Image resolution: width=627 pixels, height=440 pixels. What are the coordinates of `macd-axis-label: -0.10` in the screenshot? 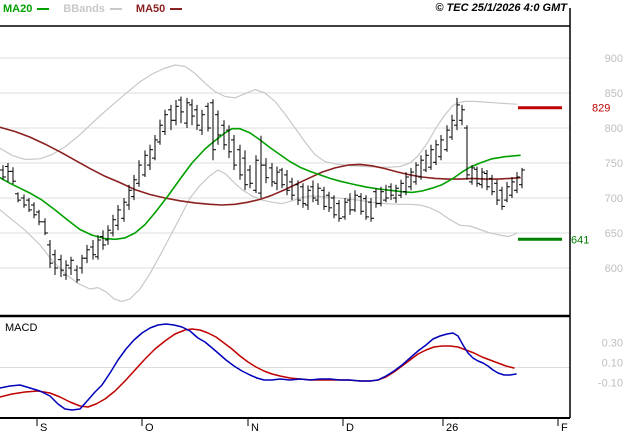 It's located at (610, 384).